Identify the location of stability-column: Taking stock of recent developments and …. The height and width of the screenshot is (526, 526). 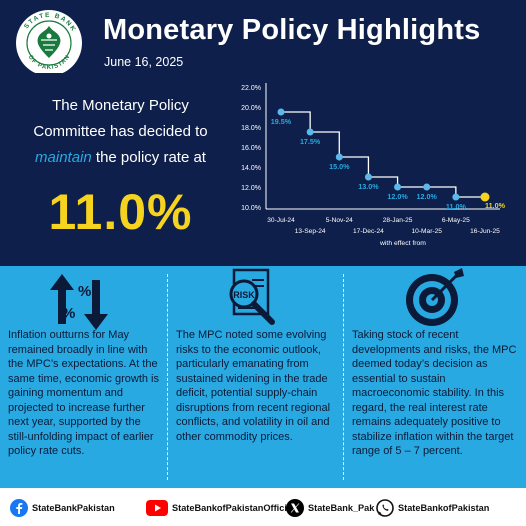
(435, 377).